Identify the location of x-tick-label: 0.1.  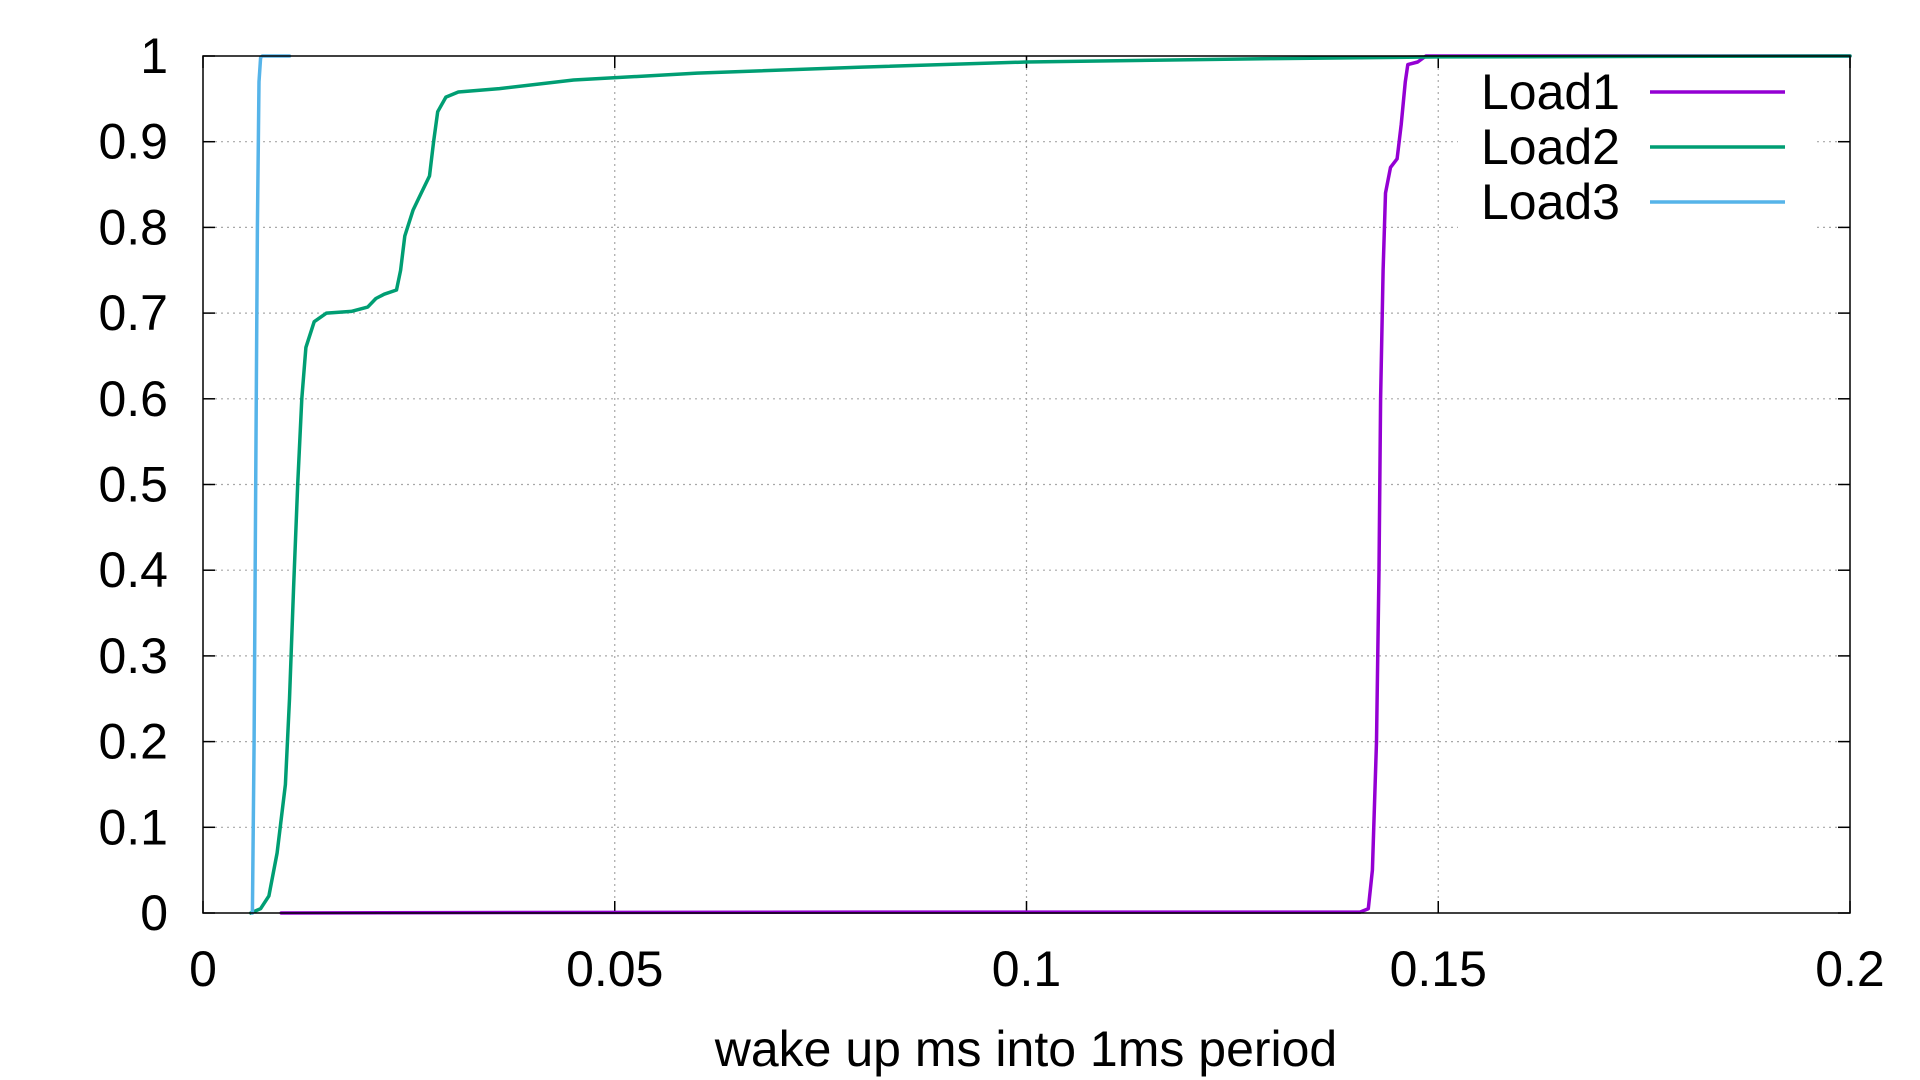
(1027, 969).